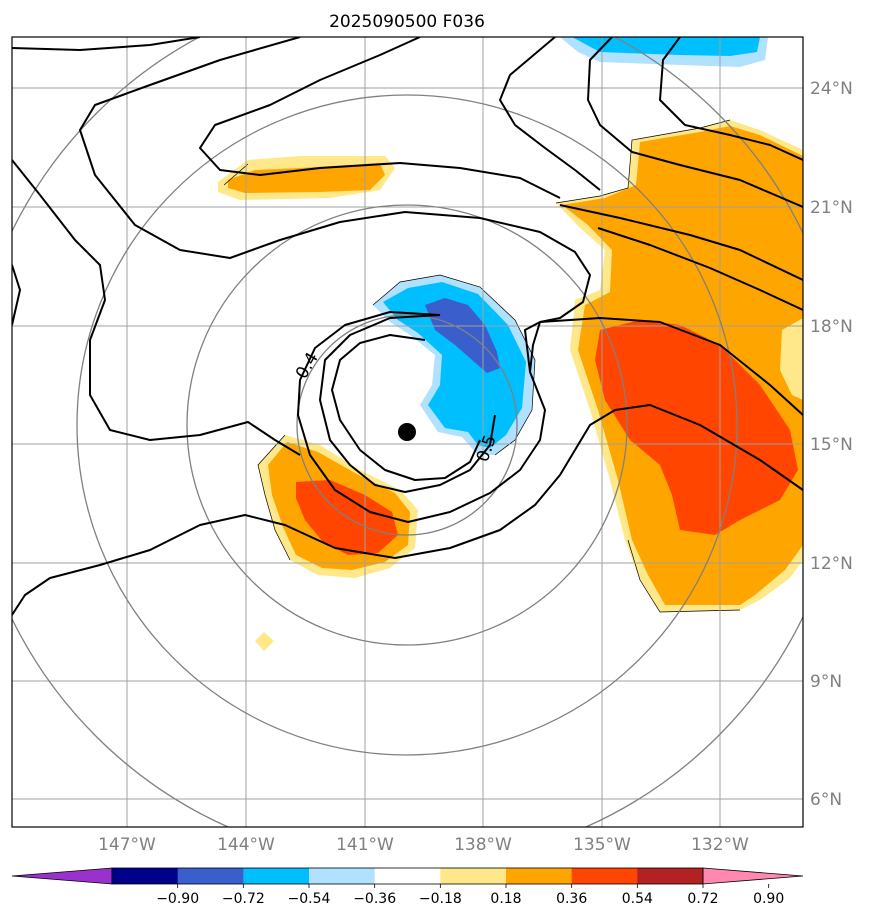 The height and width of the screenshot is (924, 873). I want to click on lat-label: 21°N, so click(831, 208).